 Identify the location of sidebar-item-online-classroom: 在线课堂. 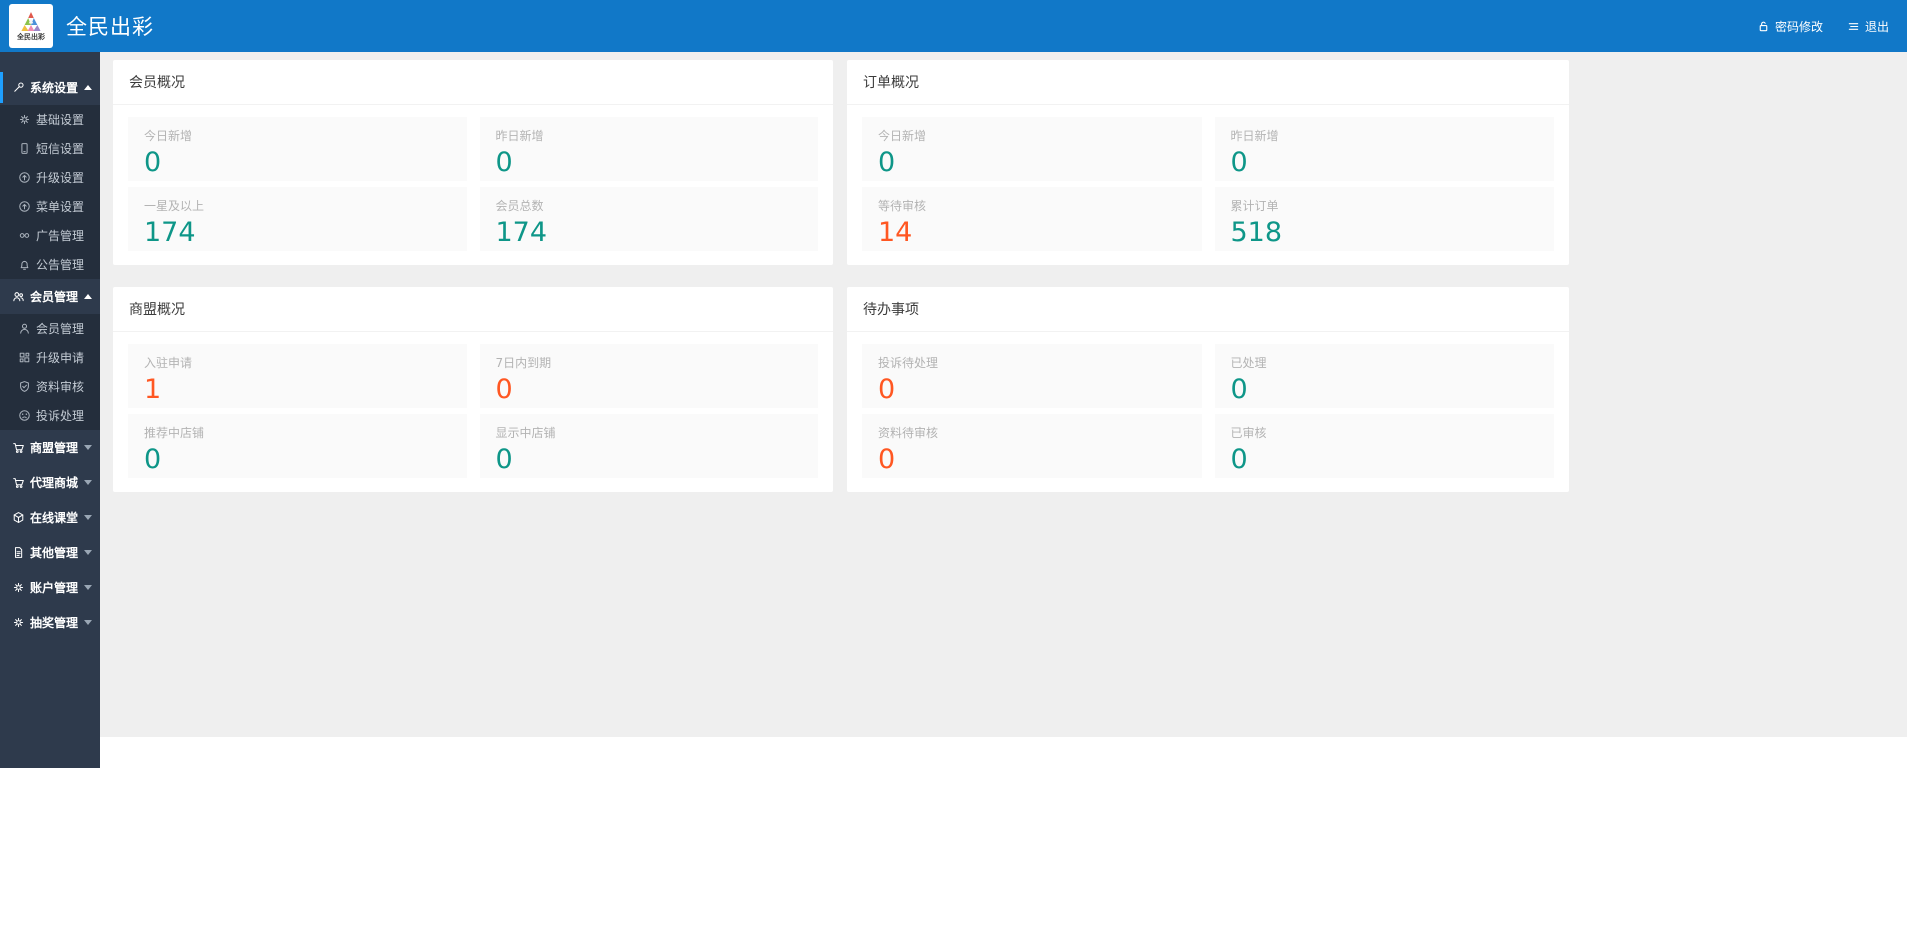
(50, 517).